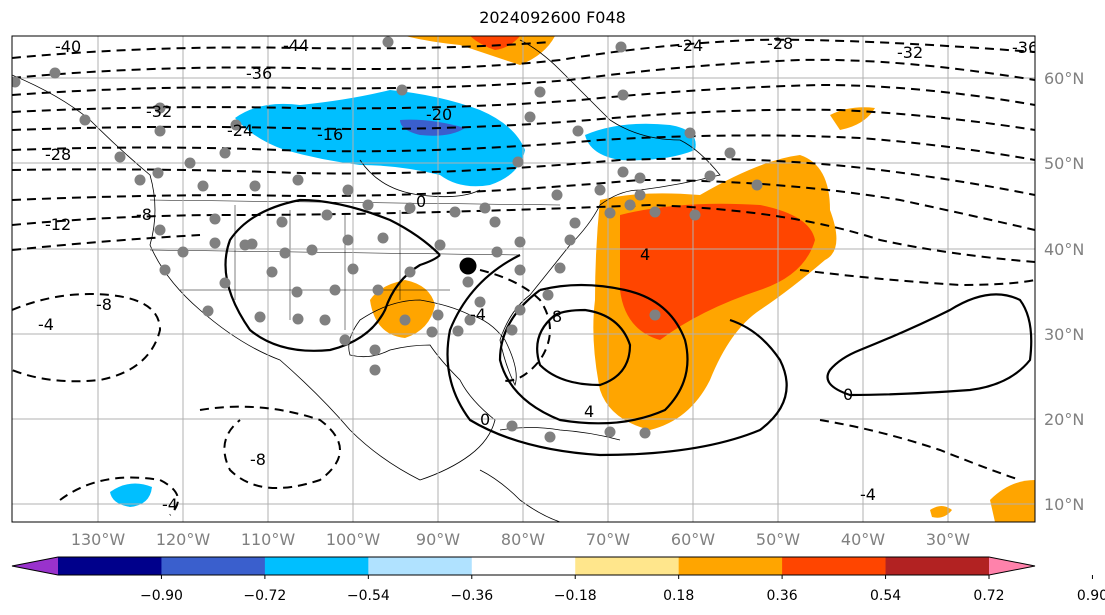 This screenshot has width=1105, height=615. I want to click on colorbar-tick-label: −0.54, so click(368, 596).